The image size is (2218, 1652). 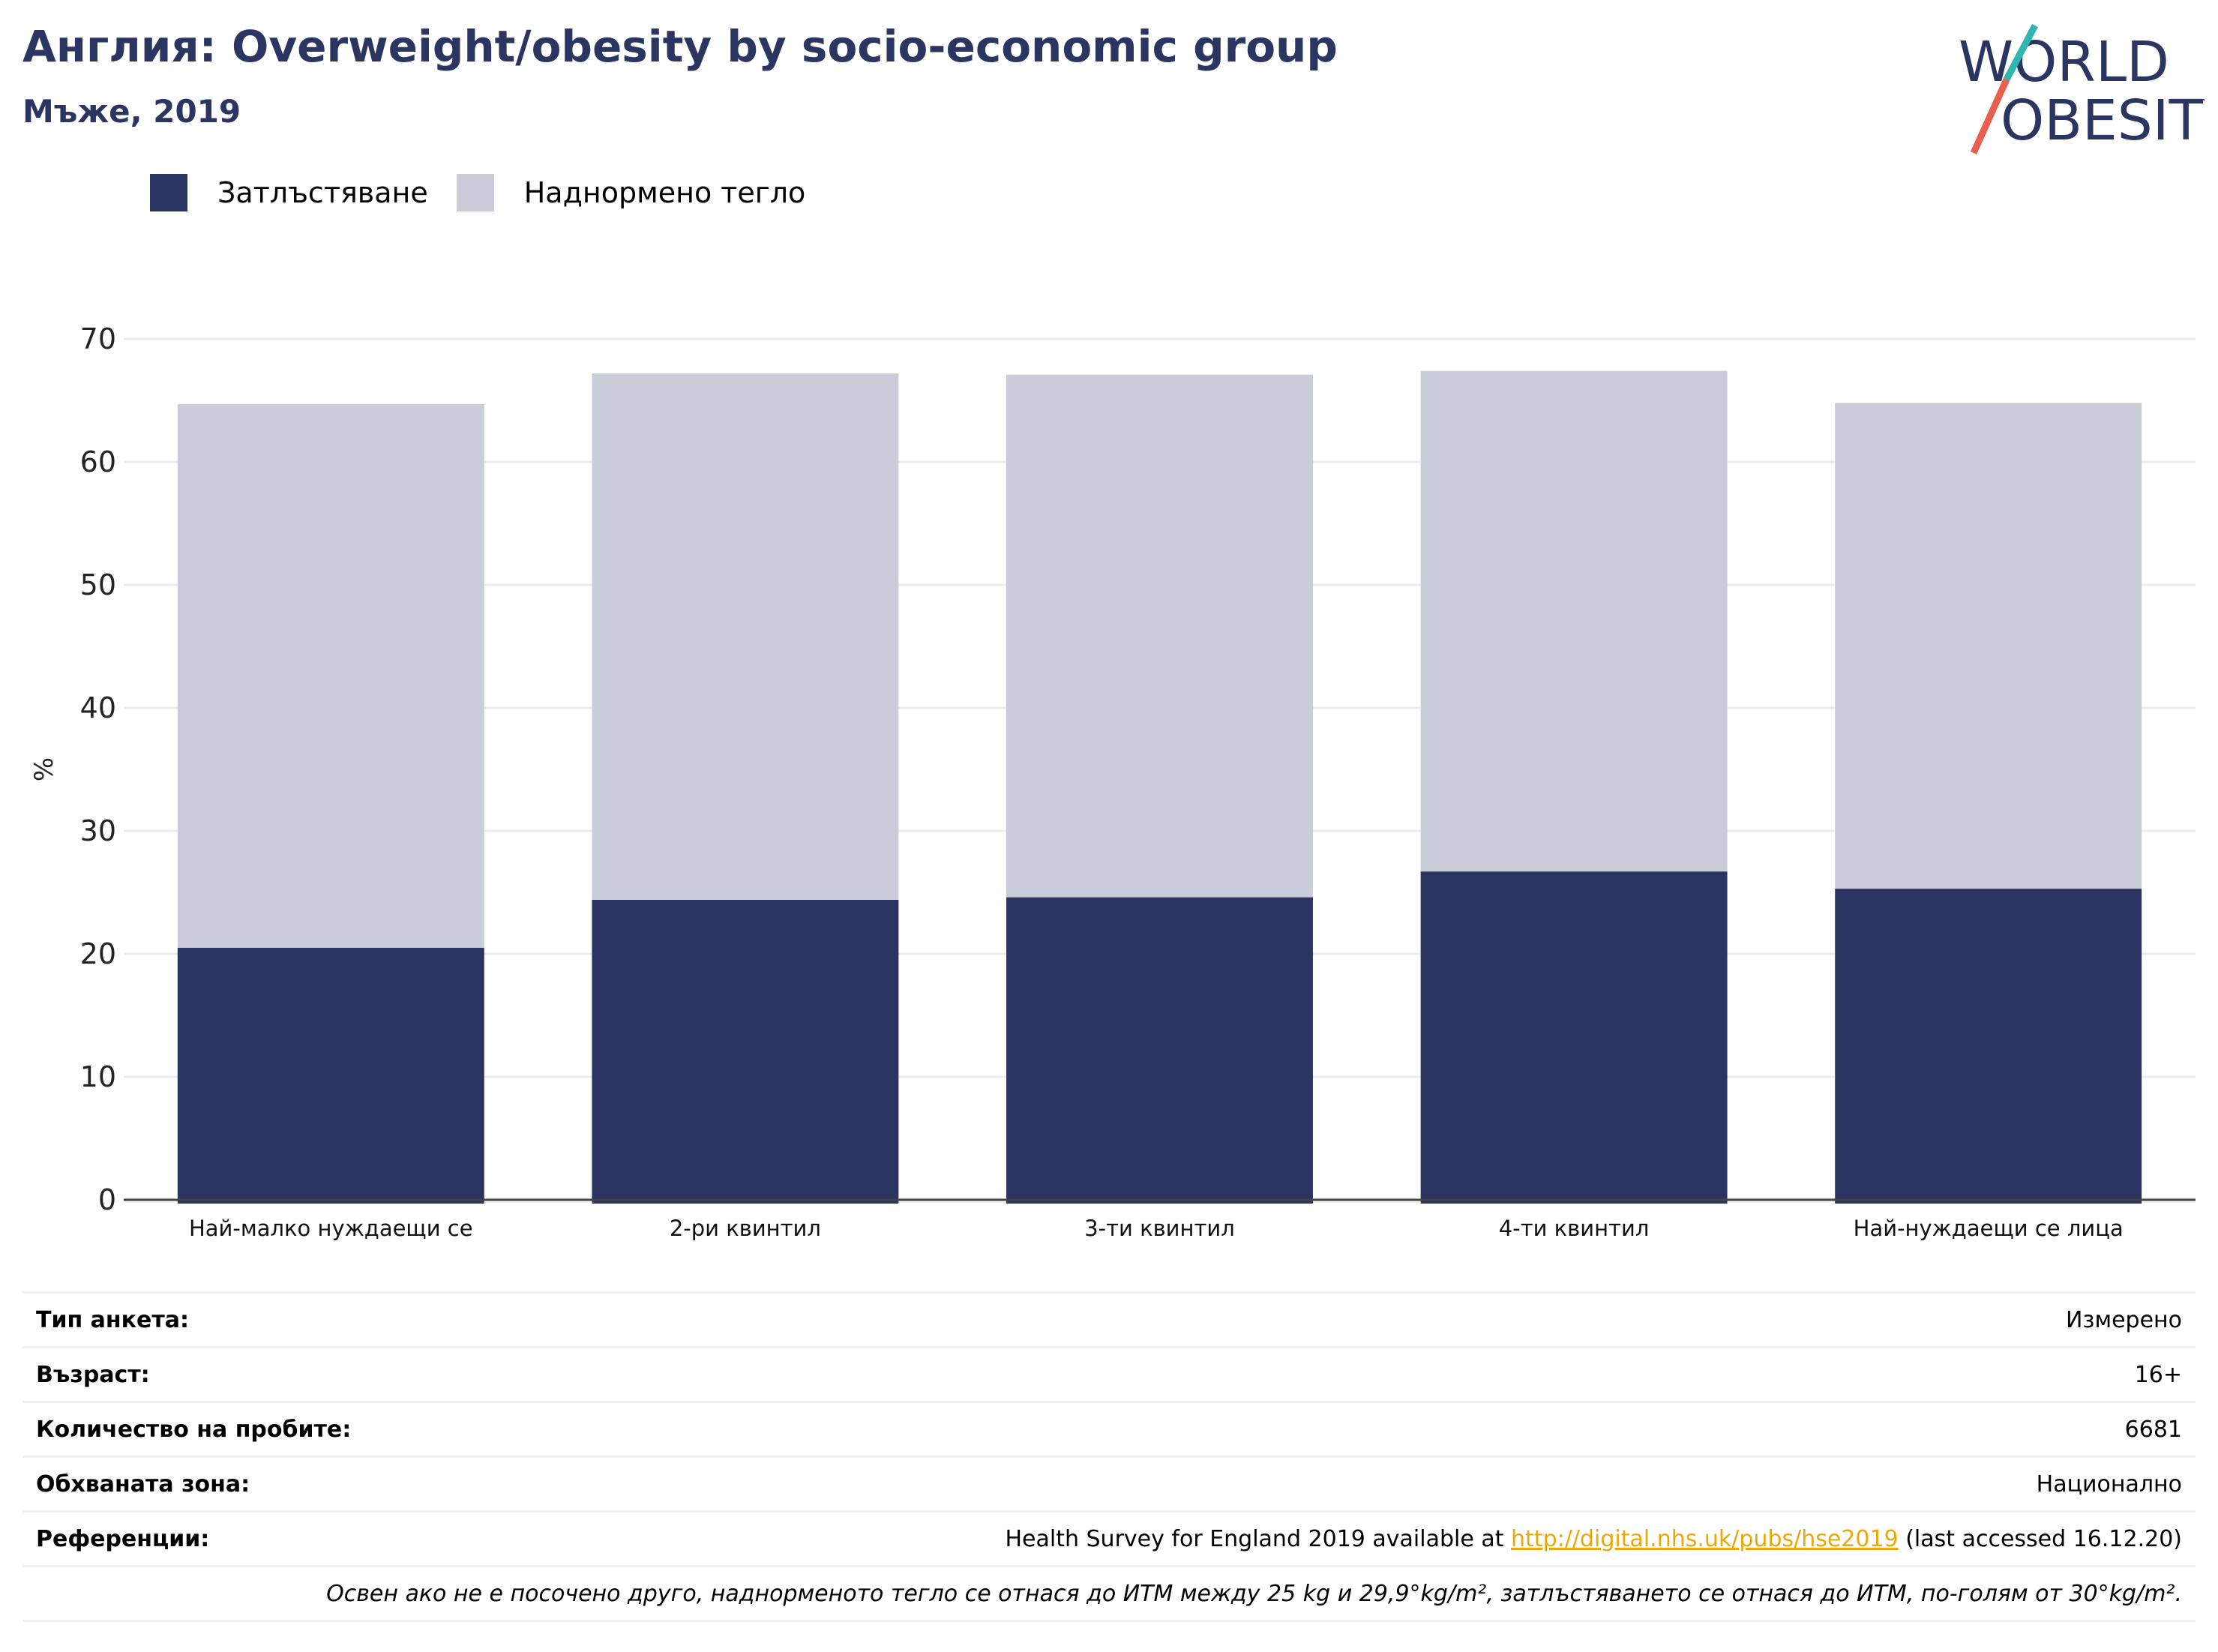 I want to click on info-row-area: Обхваната зона: Национално, so click(x=1109, y=1483).